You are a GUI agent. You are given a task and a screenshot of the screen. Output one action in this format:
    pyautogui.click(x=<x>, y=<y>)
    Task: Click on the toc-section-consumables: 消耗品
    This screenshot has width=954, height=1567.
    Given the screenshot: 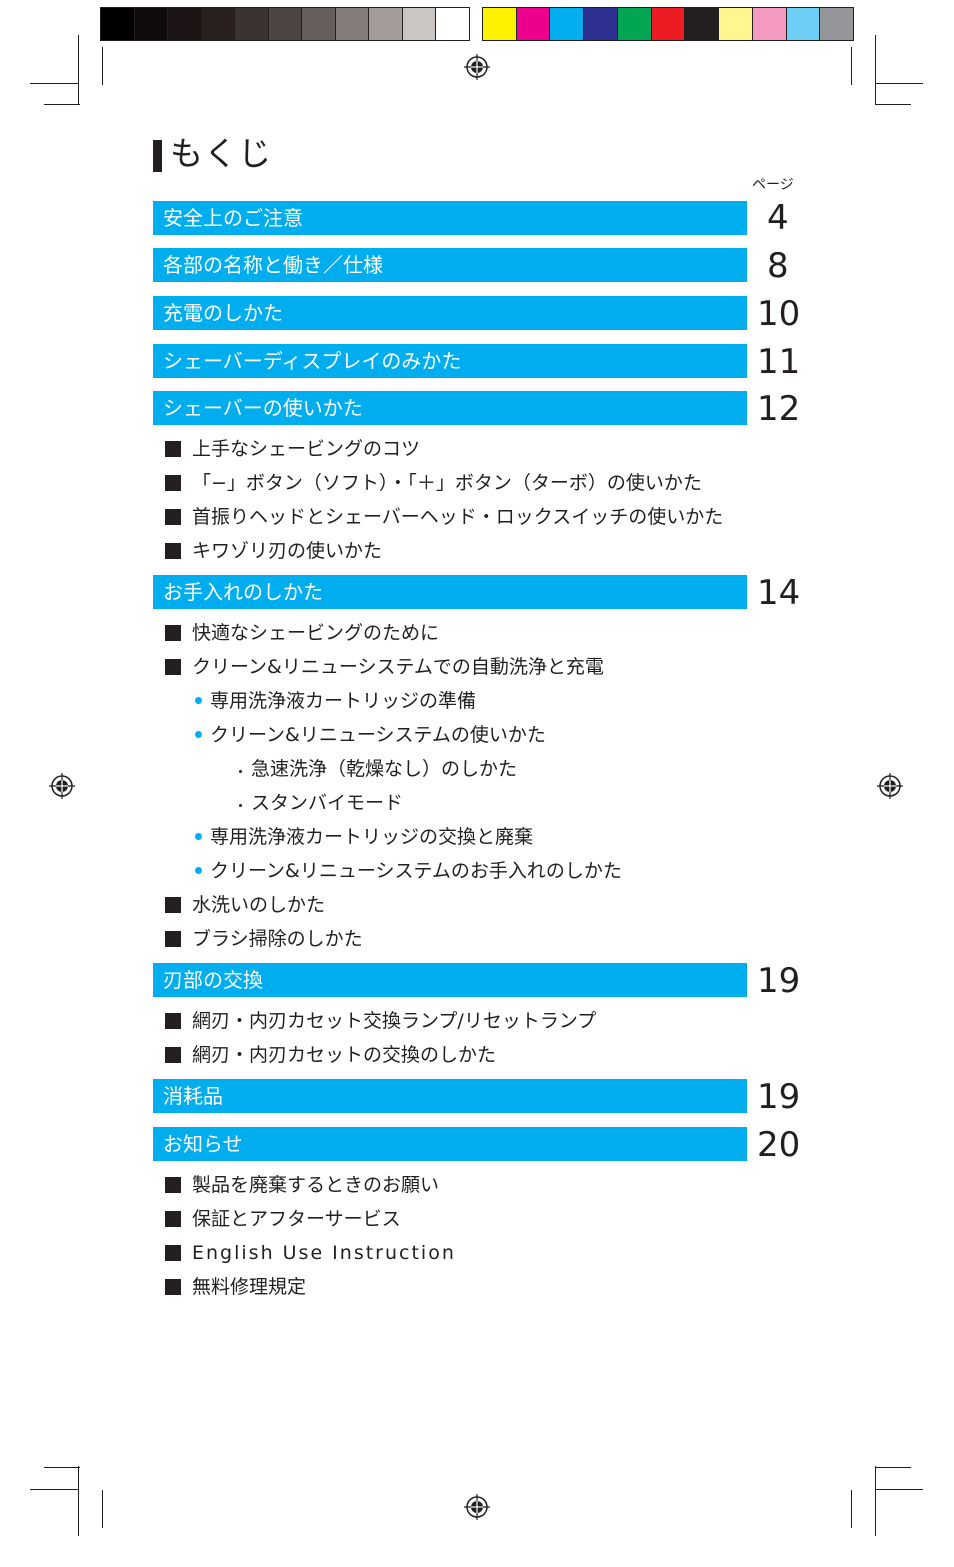 What is the action you would take?
    pyautogui.click(x=450, y=1096)
    